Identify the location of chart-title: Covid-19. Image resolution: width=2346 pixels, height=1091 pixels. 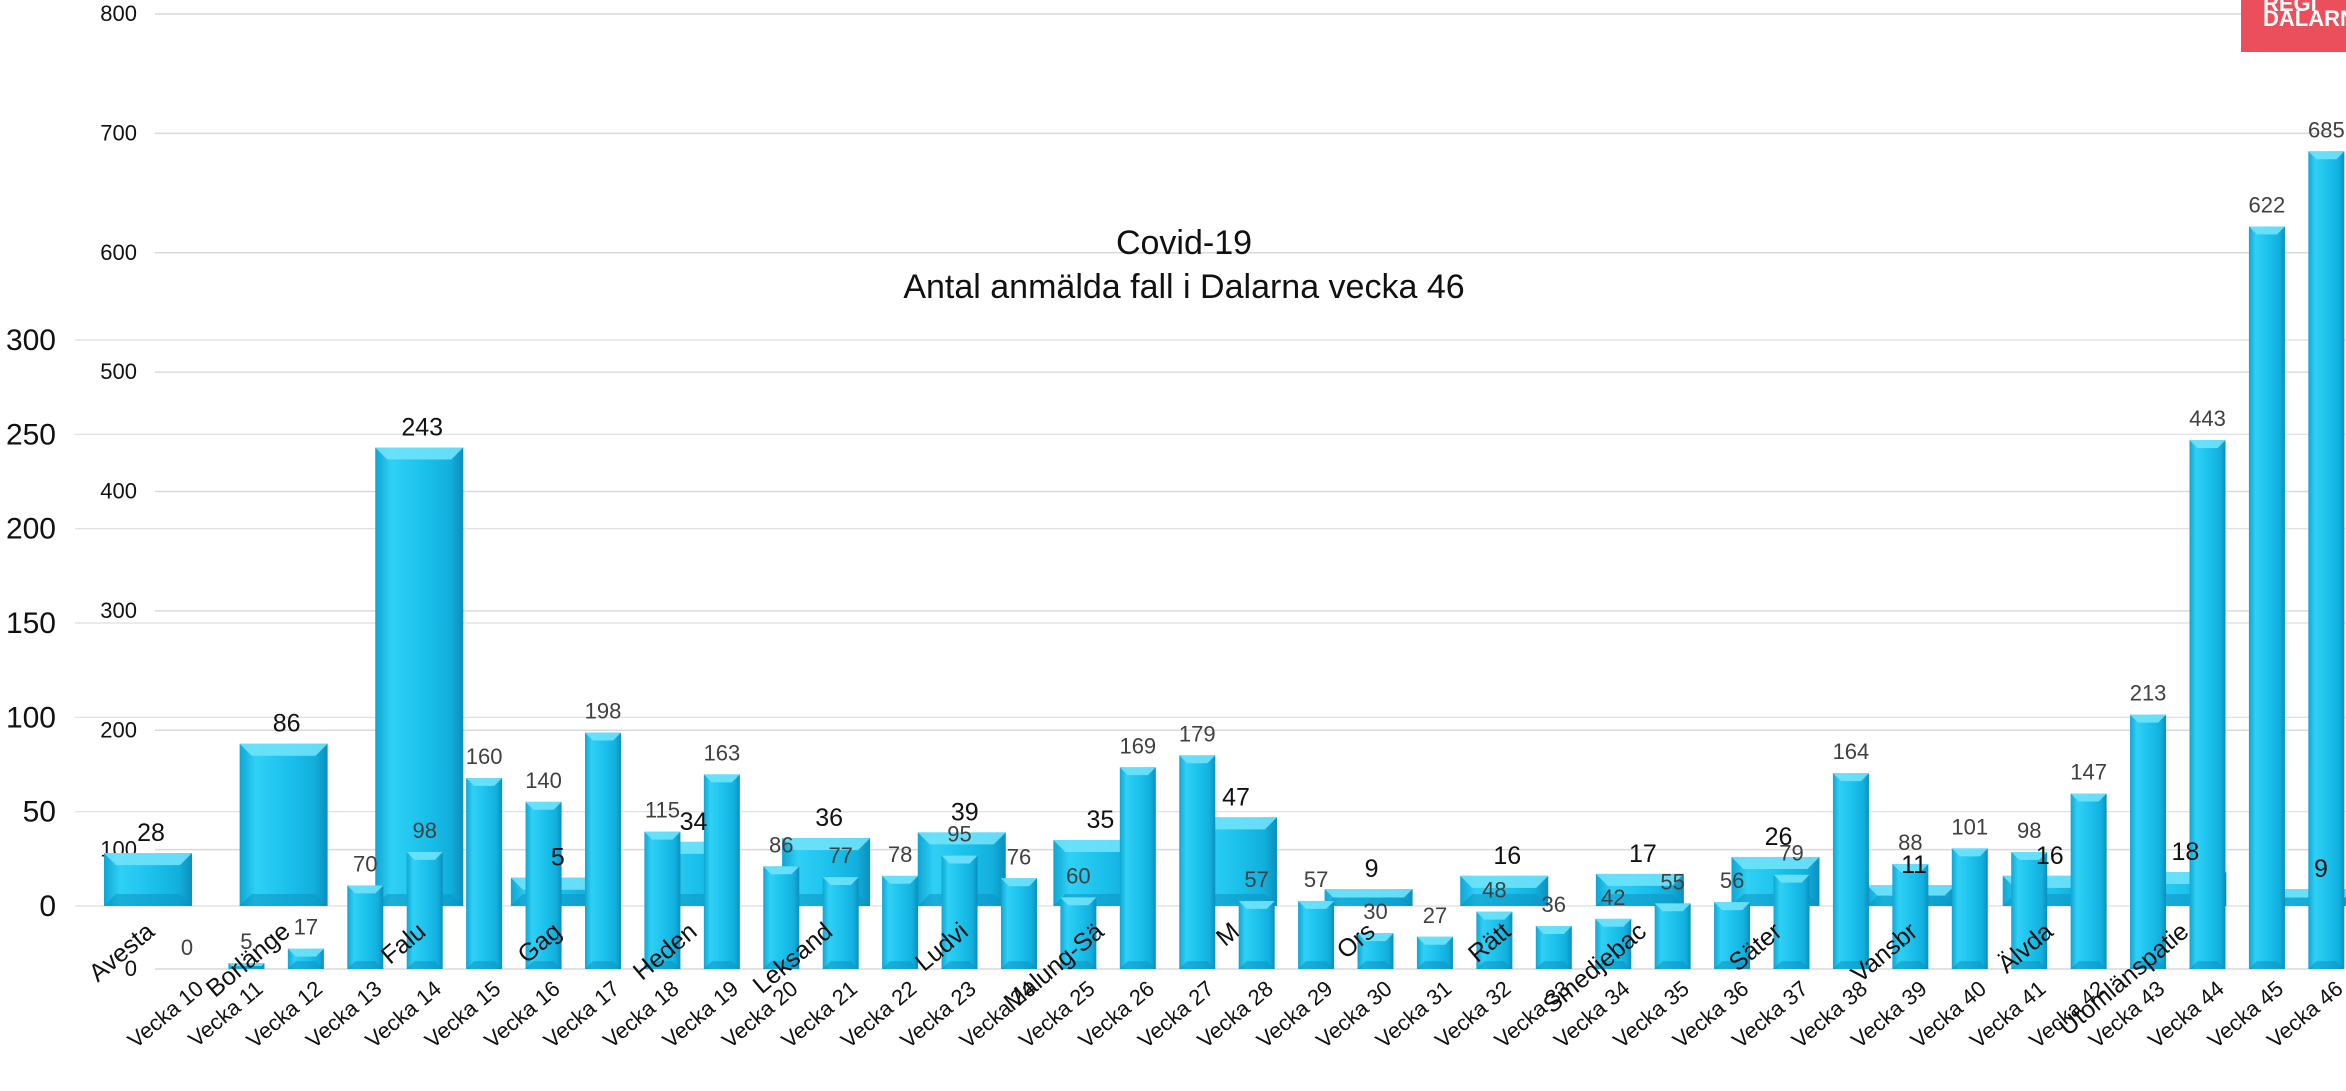
(1184, 243).